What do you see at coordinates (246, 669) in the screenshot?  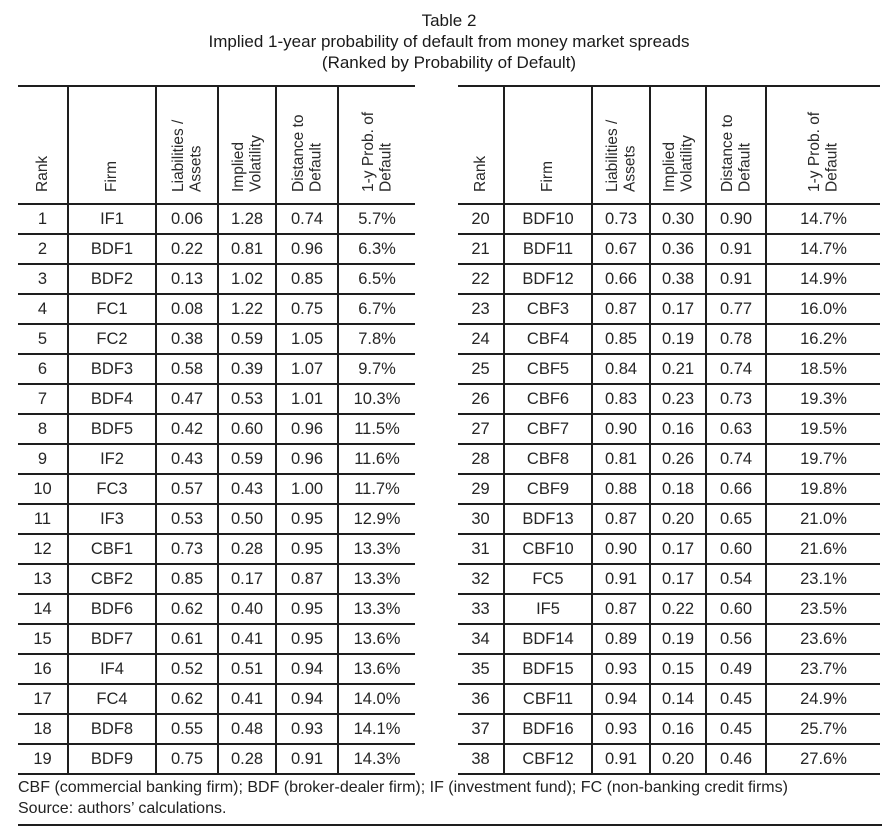 I see `cell-implied-volatility: 0.51` at bounding box center [246, 669].